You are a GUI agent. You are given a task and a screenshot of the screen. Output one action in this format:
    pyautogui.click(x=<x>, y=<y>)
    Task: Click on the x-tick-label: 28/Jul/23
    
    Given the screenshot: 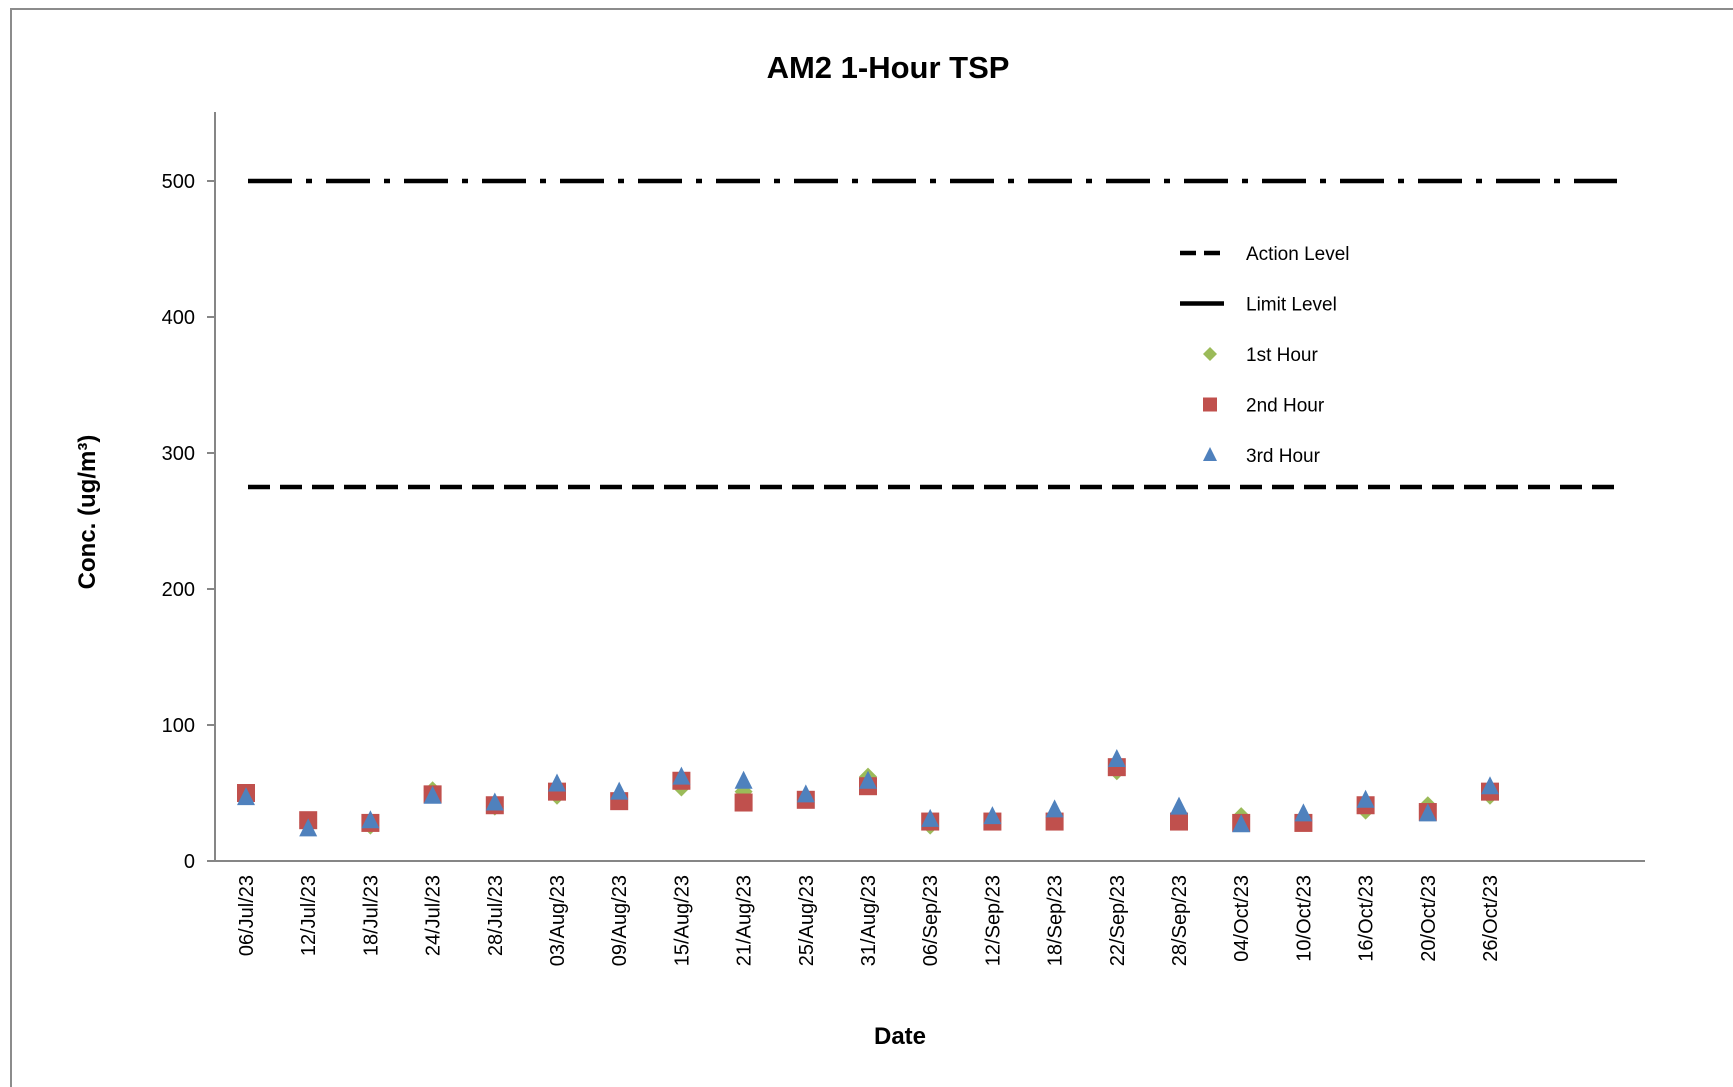 What is the action you would take?
    pyautogui.click(x=496, y=915)
    